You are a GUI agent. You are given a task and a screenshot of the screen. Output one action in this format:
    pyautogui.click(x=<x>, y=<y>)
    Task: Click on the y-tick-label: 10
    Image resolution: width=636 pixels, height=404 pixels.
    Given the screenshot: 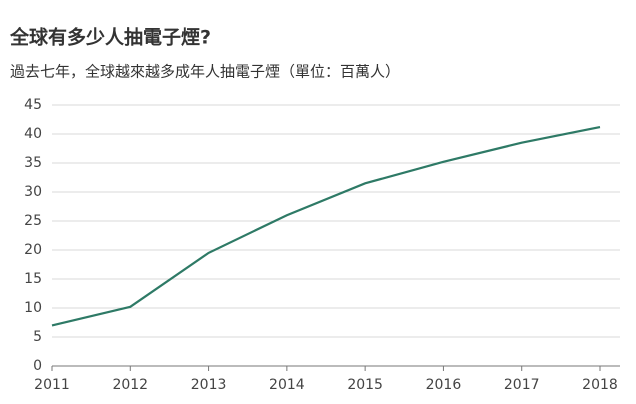 What is the action you would take?
    pyautogui.click(x=33, y=308)
    